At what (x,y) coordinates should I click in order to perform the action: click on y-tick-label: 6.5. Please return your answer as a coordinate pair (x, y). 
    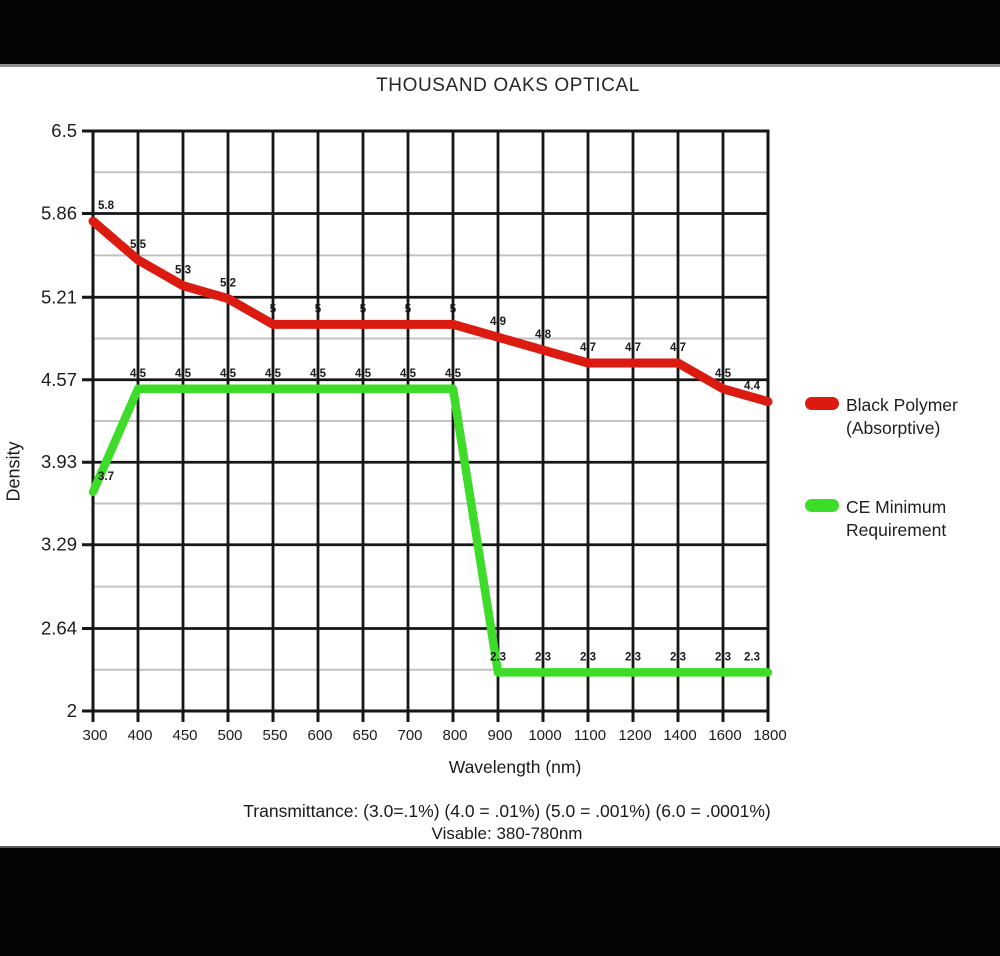
    Looking at the image, I should click on (64, 130).